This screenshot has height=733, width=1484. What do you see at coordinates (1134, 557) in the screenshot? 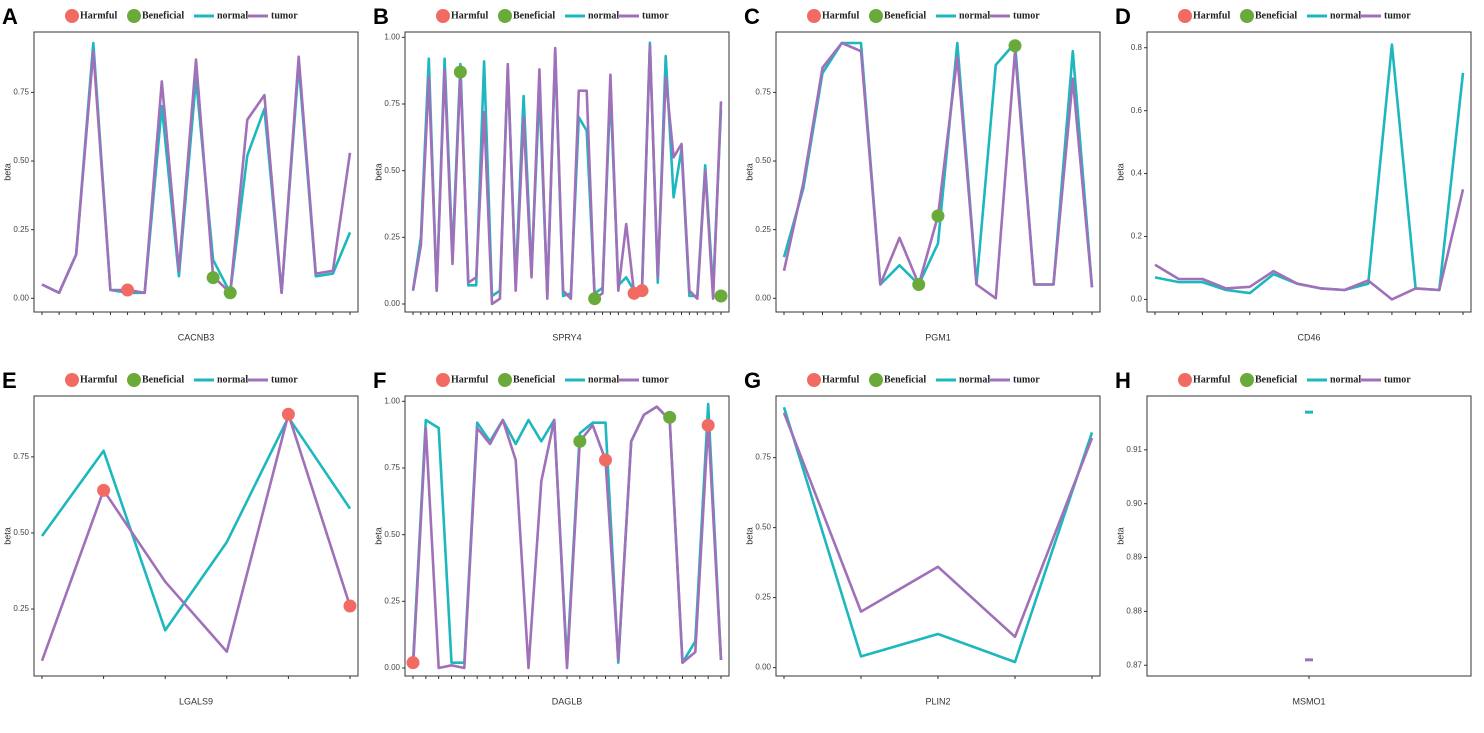
I see `y-tick-label: 0.89` at bounding box center [1134, 557].